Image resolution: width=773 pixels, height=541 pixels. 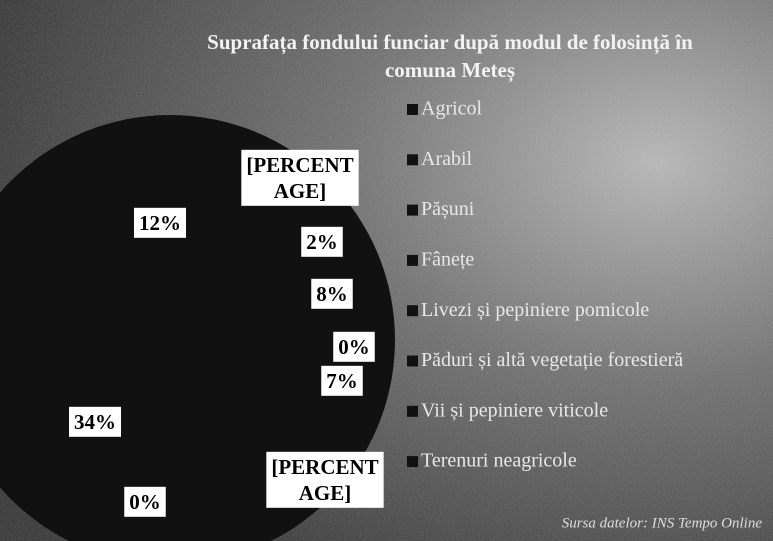 What do you see at coordinates (552, 360) in the screenshot?
I see `legend-label: Păduri și altă vegetație forestieră` at bounding box center [552, 360].